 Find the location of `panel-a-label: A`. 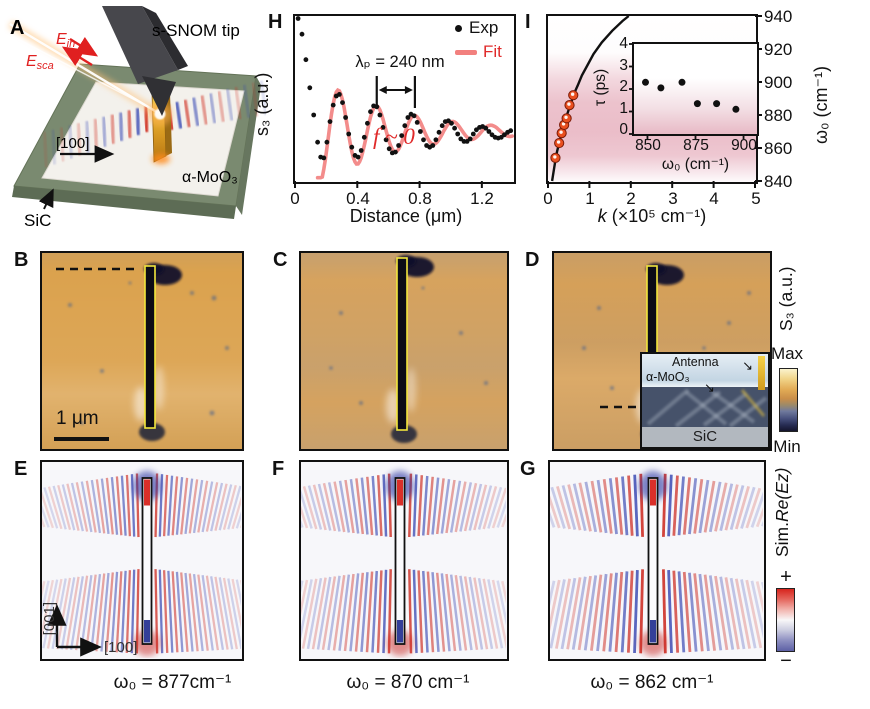

panel-a-label: A is located at coordinates (17, 28).